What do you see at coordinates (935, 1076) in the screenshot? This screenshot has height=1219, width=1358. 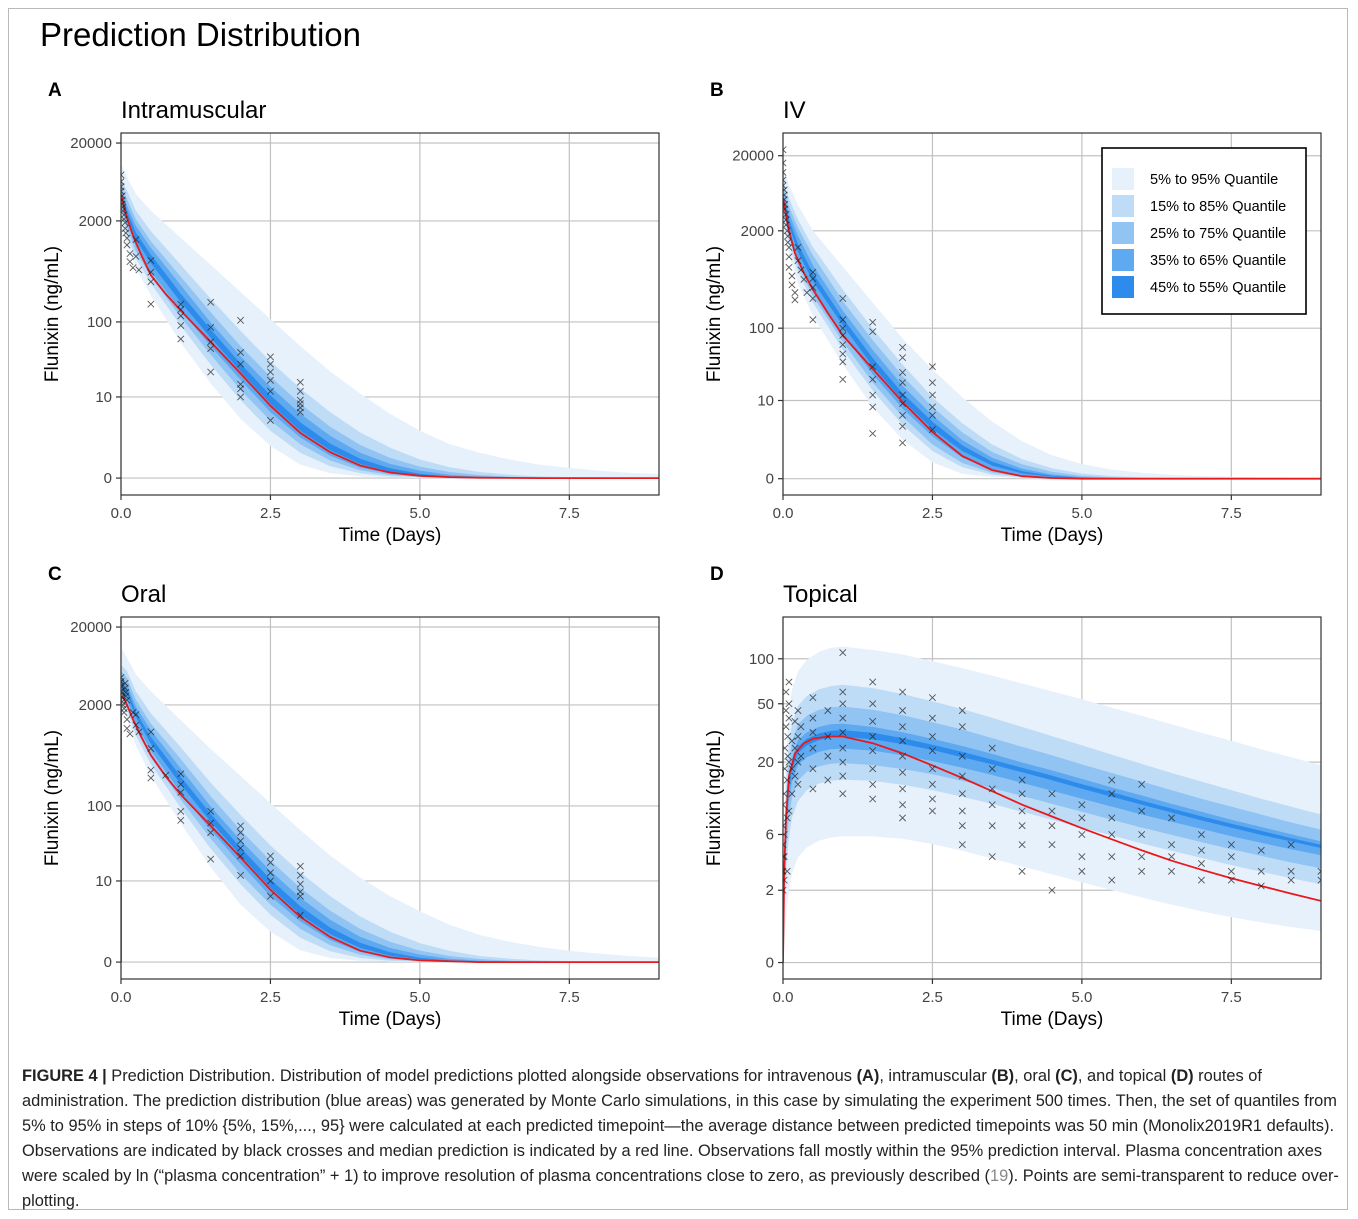 I see `caption-text: , intramuscular` at bounding box center [935, 1076].